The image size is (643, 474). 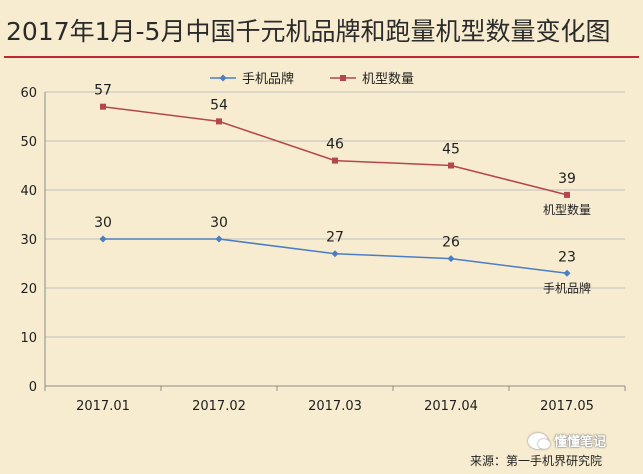 I want to click on x-tick-label: 2017.01, so click(x=103, y=406).